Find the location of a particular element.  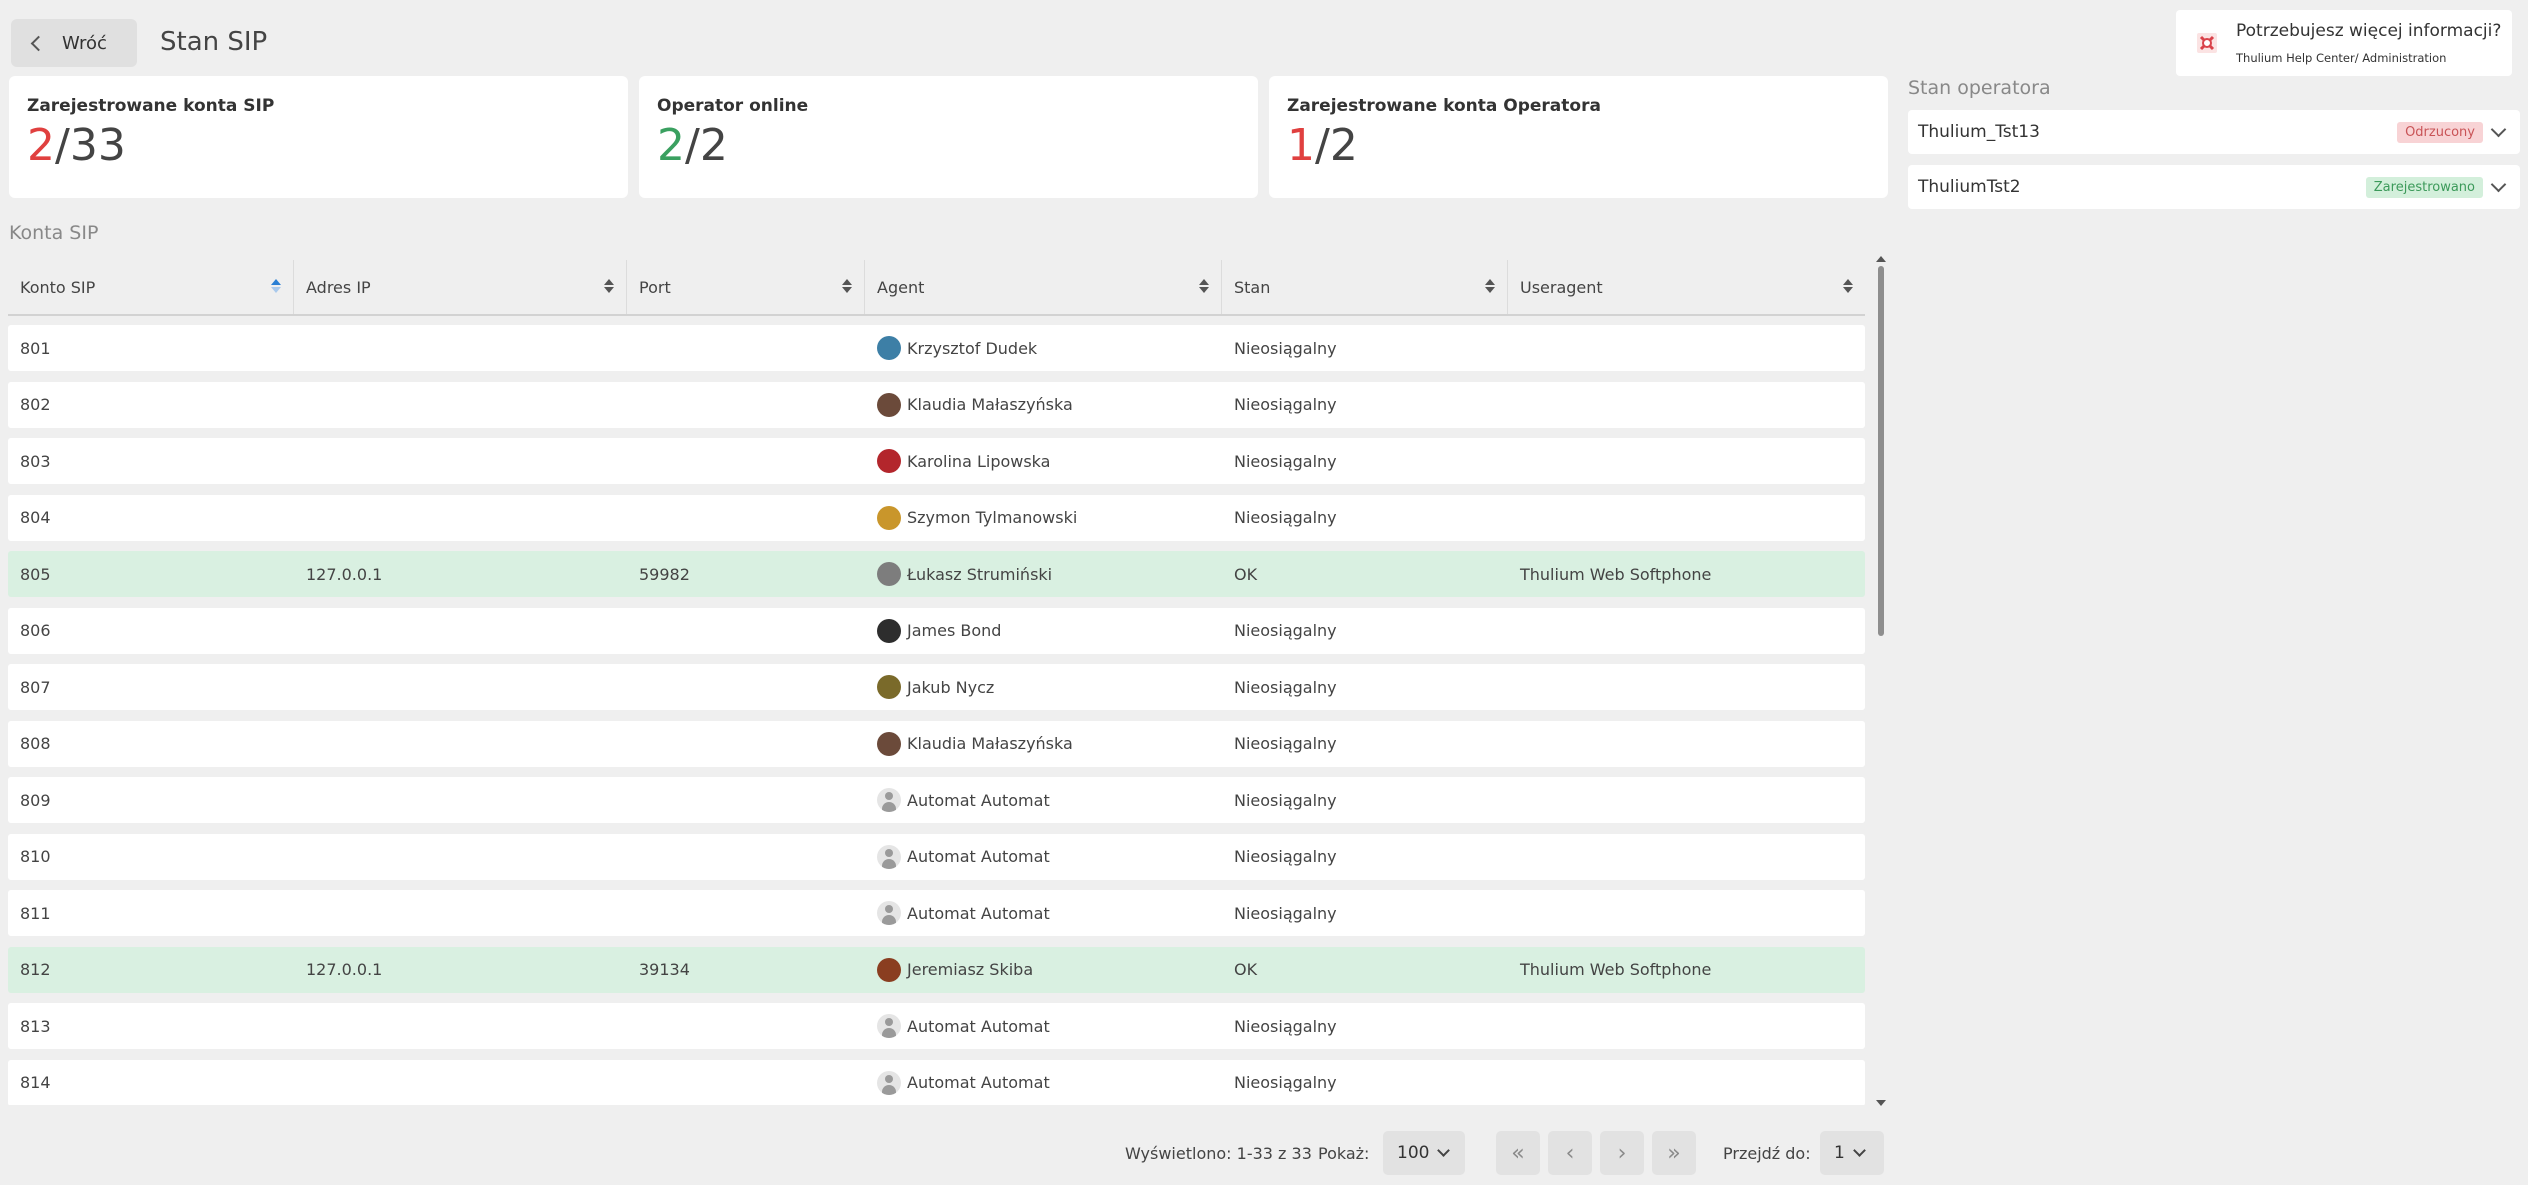

column-header-state: Stan is located at coordinates (1365, 287).